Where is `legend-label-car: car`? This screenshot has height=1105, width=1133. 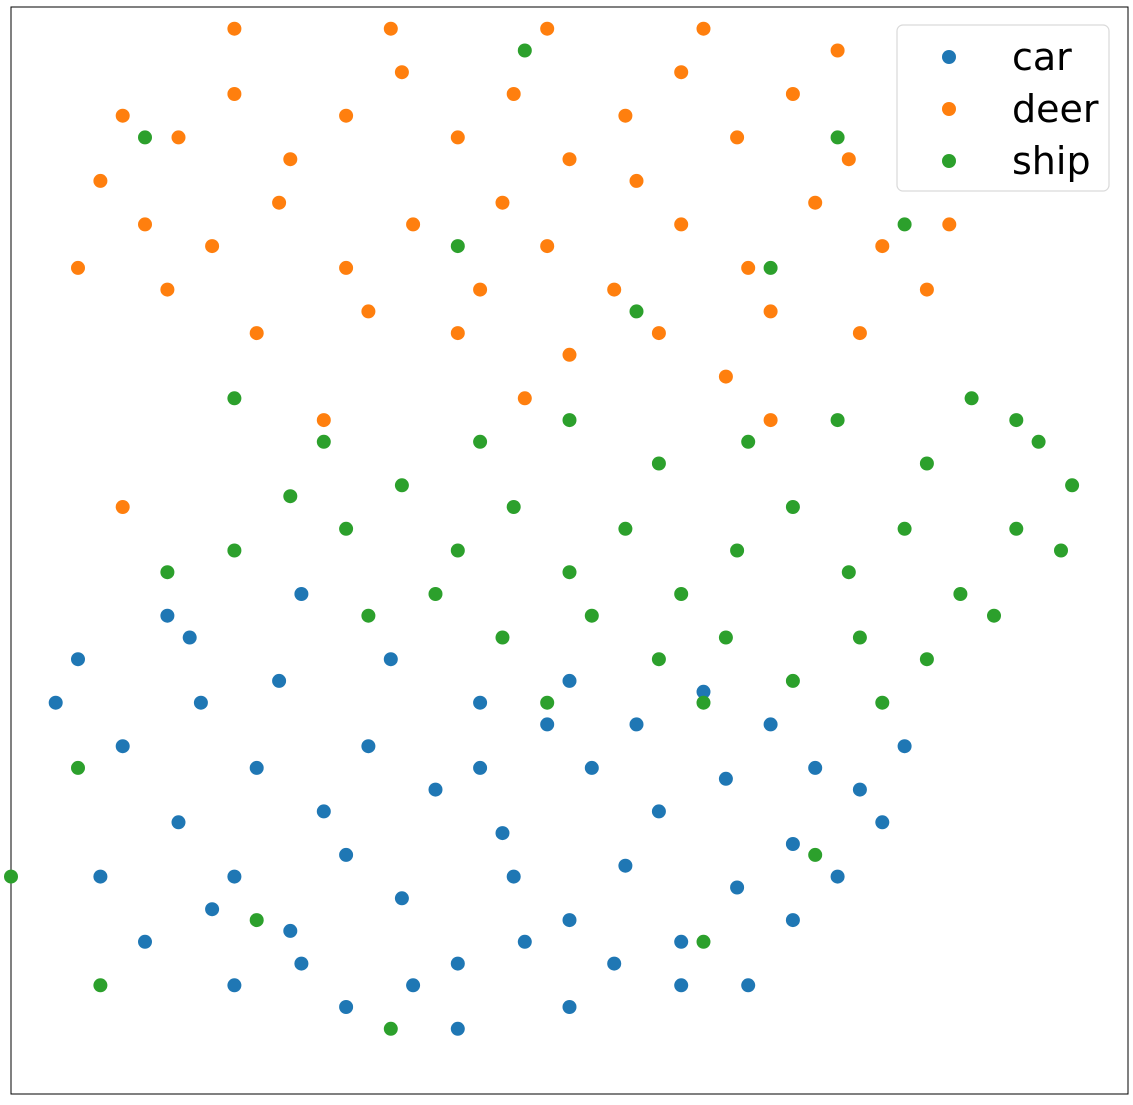
legend-label-car: car is located at coordinates (1042, 57).